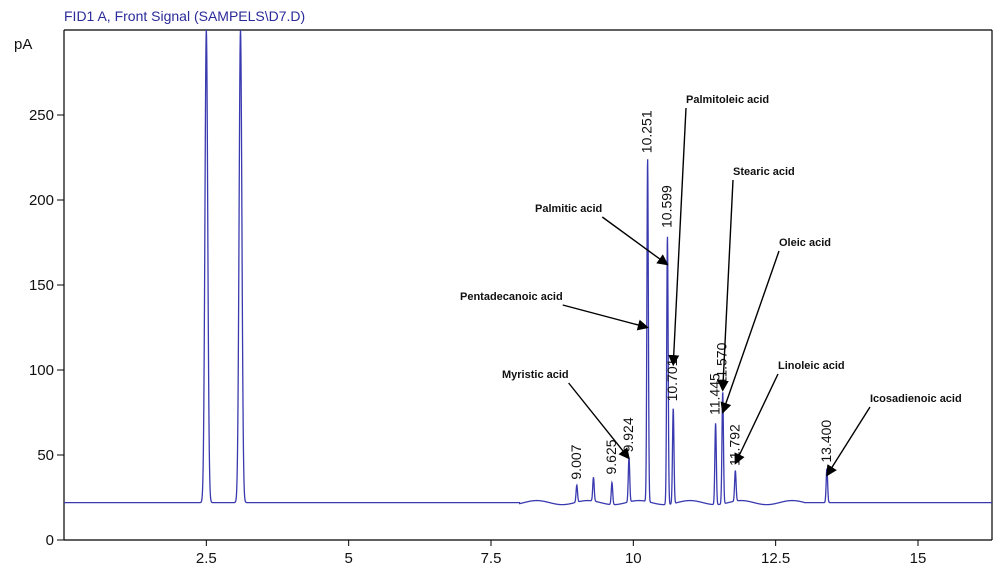  Describe the element at coordinates (916, 399) in the screenshot. I see `compound-annotation: Icosadienoic acid` at that location.